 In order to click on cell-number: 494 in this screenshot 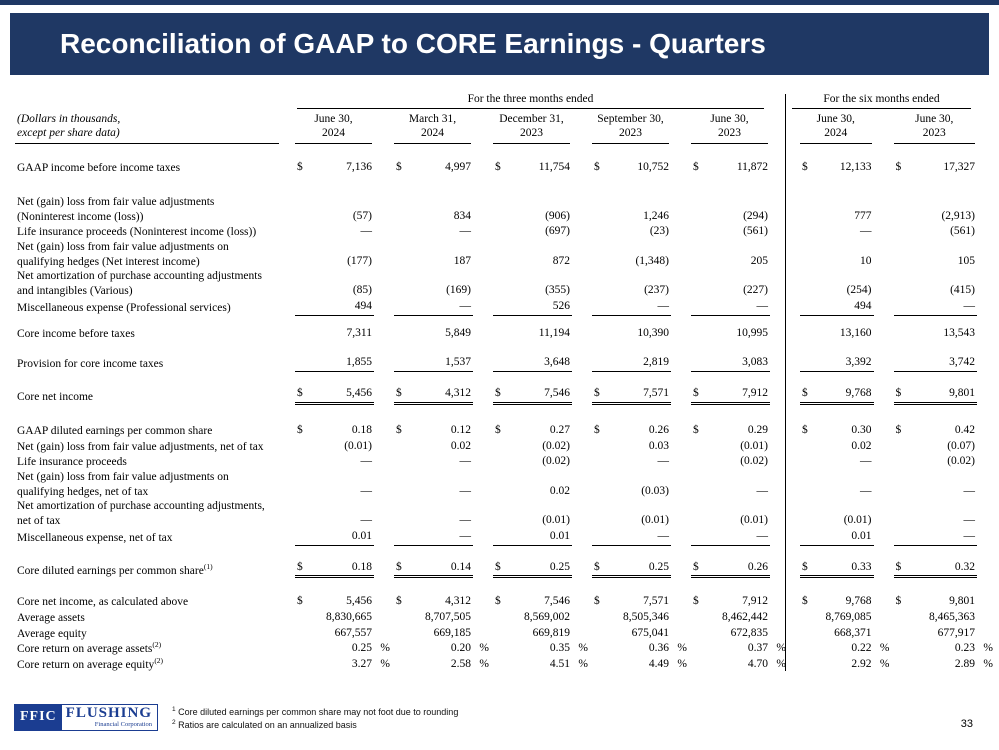, I will do `click(363, 305)`.